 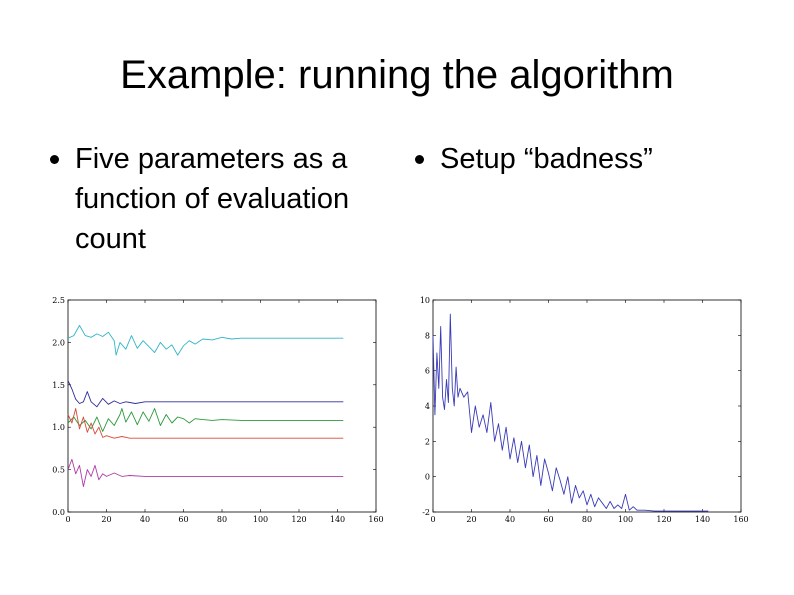 I want to click on y-tick-label: 0.0, so click(x=58, y=512).